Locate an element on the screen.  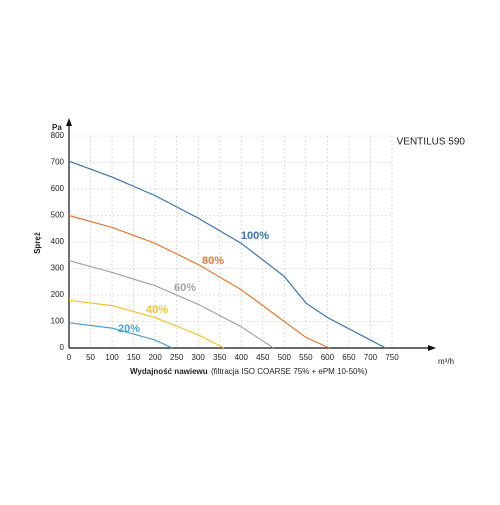
x-tick-label: 250 is located at coordinates (177, 357).